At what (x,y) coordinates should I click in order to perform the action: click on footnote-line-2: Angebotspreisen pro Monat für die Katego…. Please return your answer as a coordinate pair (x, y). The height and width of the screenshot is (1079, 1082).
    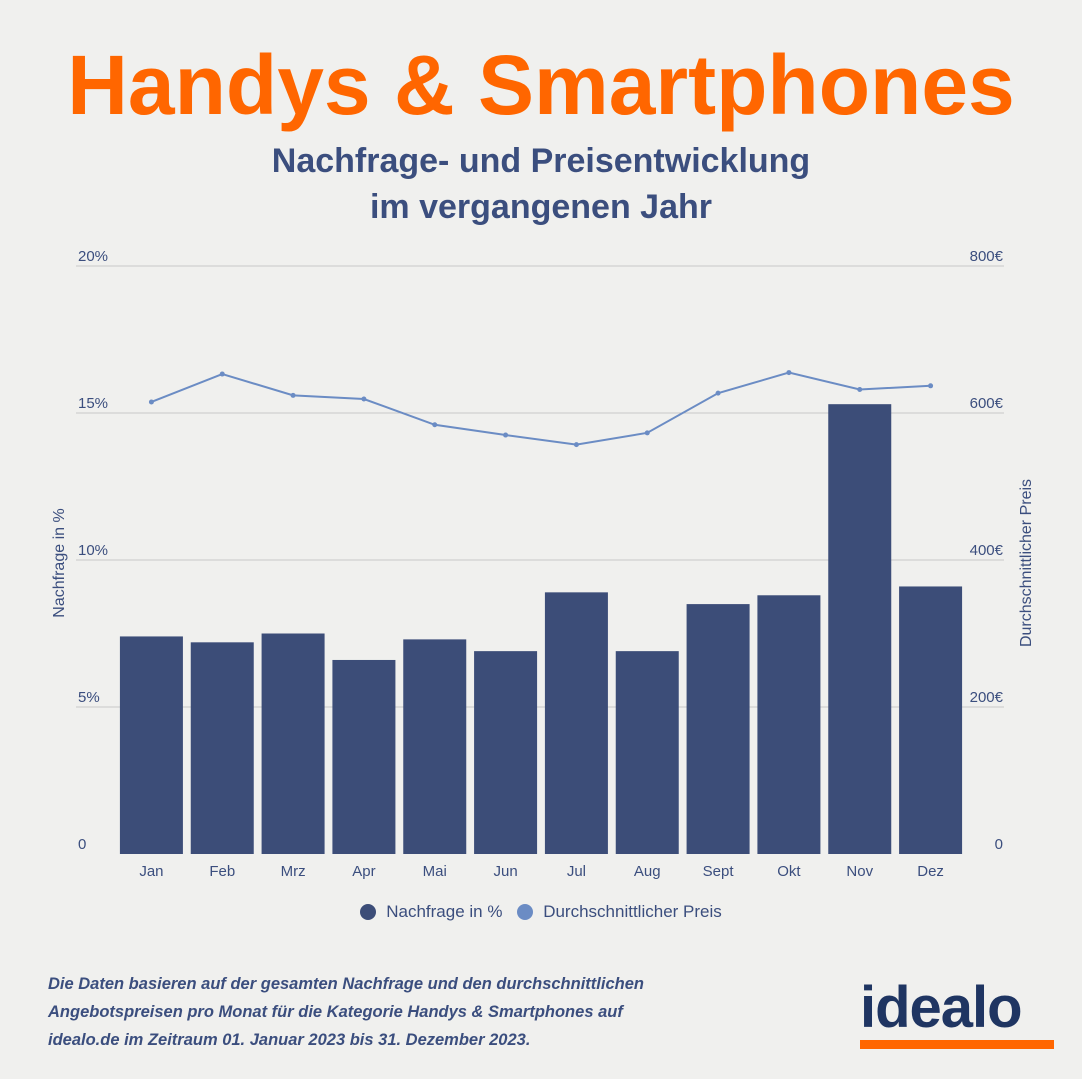
    Looking at the image, I should click on (335, 1012).